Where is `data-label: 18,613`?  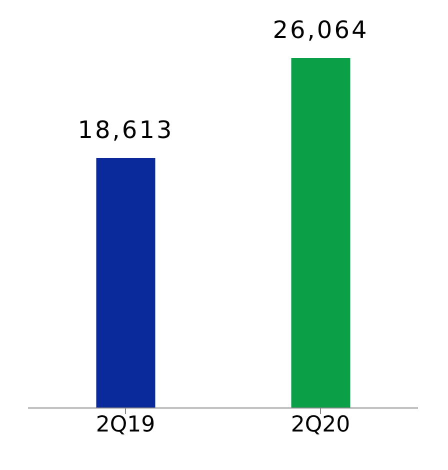
data-label: 18,613 is located at coordinates (126, 130).